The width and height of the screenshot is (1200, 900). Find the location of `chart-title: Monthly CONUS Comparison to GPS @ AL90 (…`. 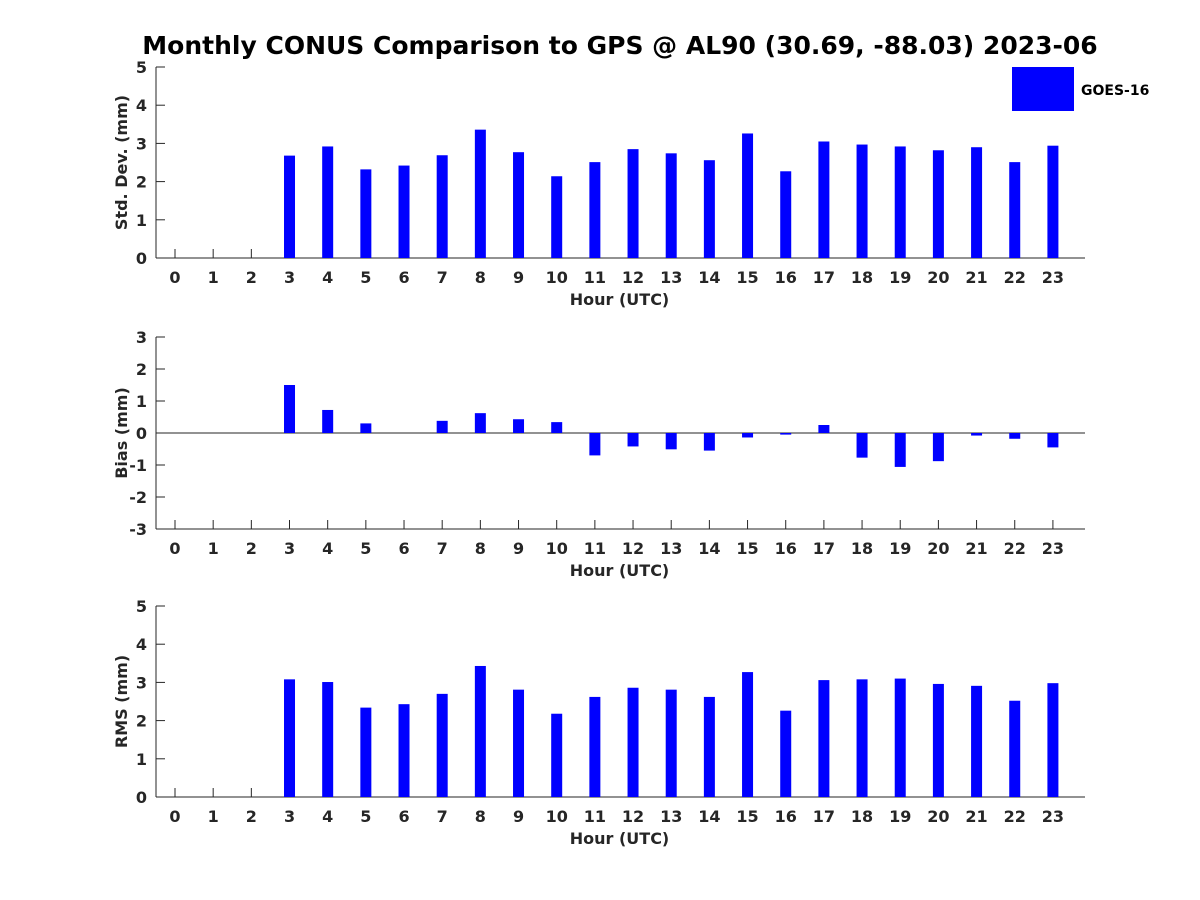

chart-title: Monthly CONUS Comparison to GPS @ AL90 (… is located at coordinates (619, 45).